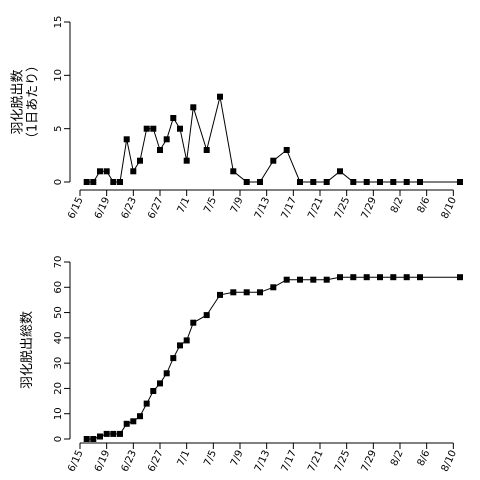  What do you see at coordinates (58, 22) in the screenshot?
I see `y-tick-label: 15` at bounding box center [58, 22].